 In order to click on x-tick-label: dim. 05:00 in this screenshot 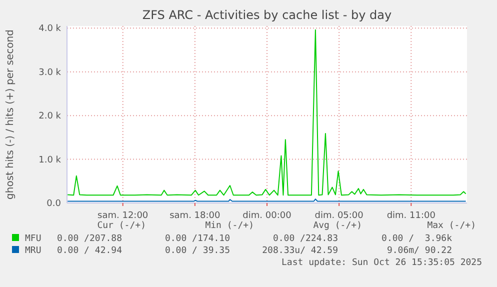, I will do `click(339, 216)`.